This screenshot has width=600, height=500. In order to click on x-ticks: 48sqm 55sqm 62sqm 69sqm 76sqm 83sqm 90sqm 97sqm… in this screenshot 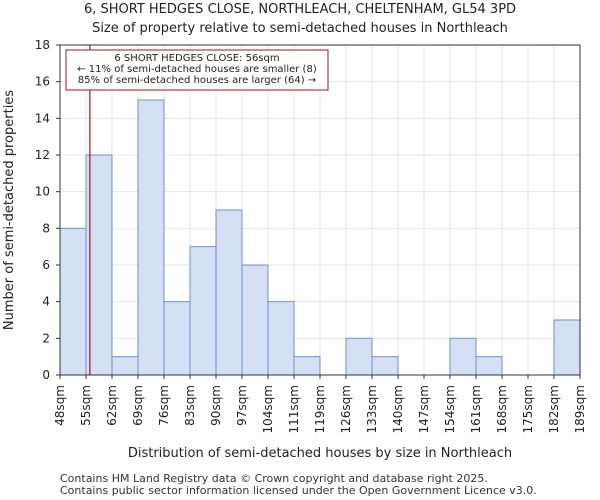, I will do `click(320, 404)`.